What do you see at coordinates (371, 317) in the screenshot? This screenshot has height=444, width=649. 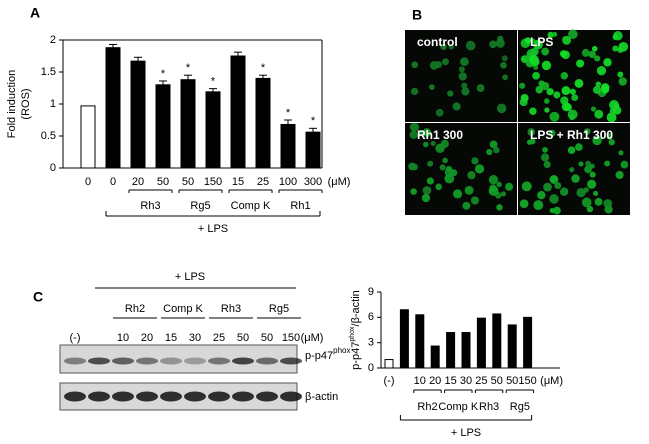 I see `y-tick-label: 6` at bounding box center [371, 317].